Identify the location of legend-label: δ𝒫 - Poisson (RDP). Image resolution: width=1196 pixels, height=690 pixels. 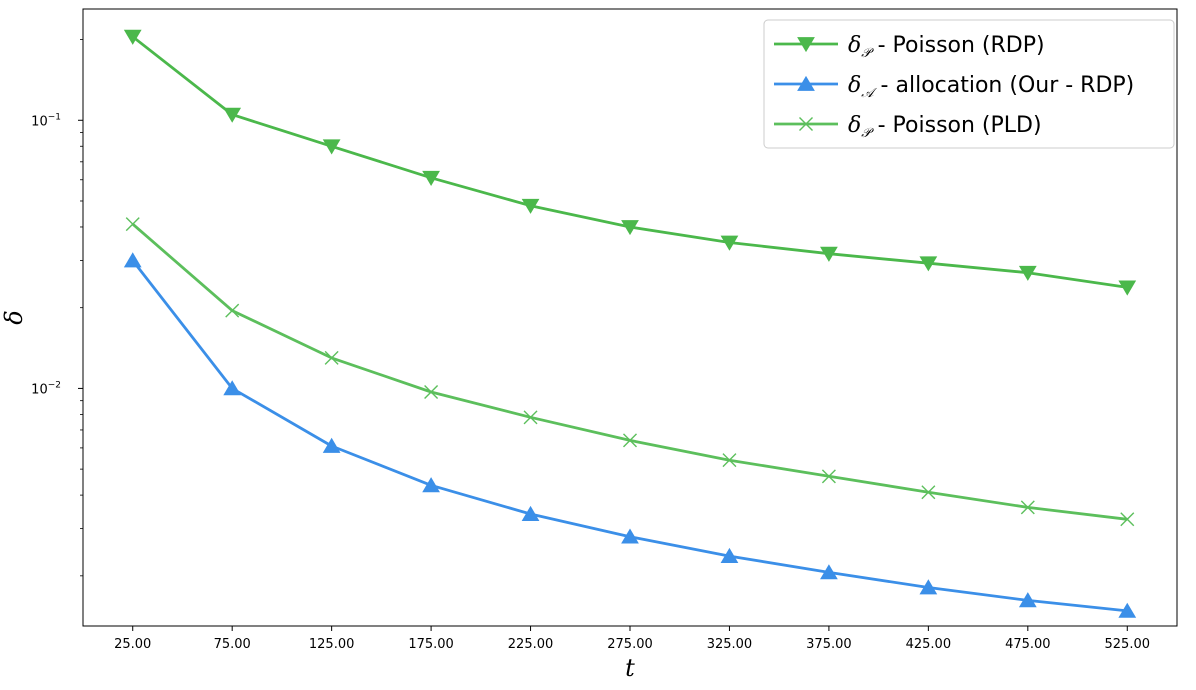
(946, 47).